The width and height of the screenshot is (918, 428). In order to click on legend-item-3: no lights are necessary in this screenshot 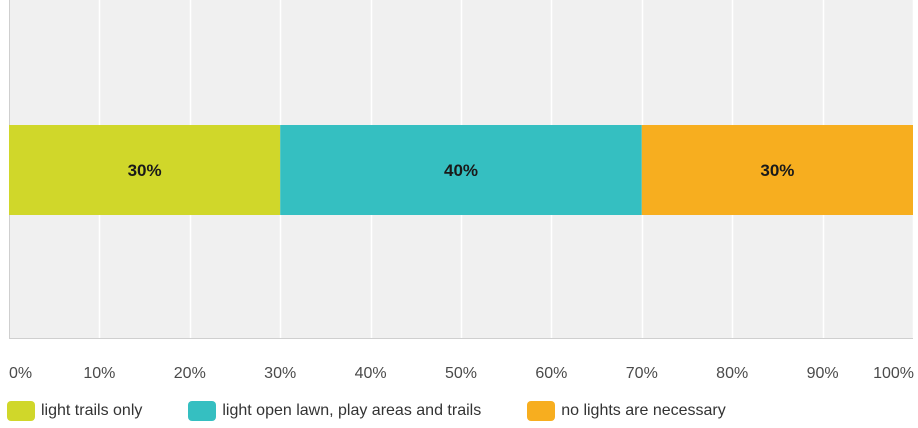, I will do `click(626, 411)`.